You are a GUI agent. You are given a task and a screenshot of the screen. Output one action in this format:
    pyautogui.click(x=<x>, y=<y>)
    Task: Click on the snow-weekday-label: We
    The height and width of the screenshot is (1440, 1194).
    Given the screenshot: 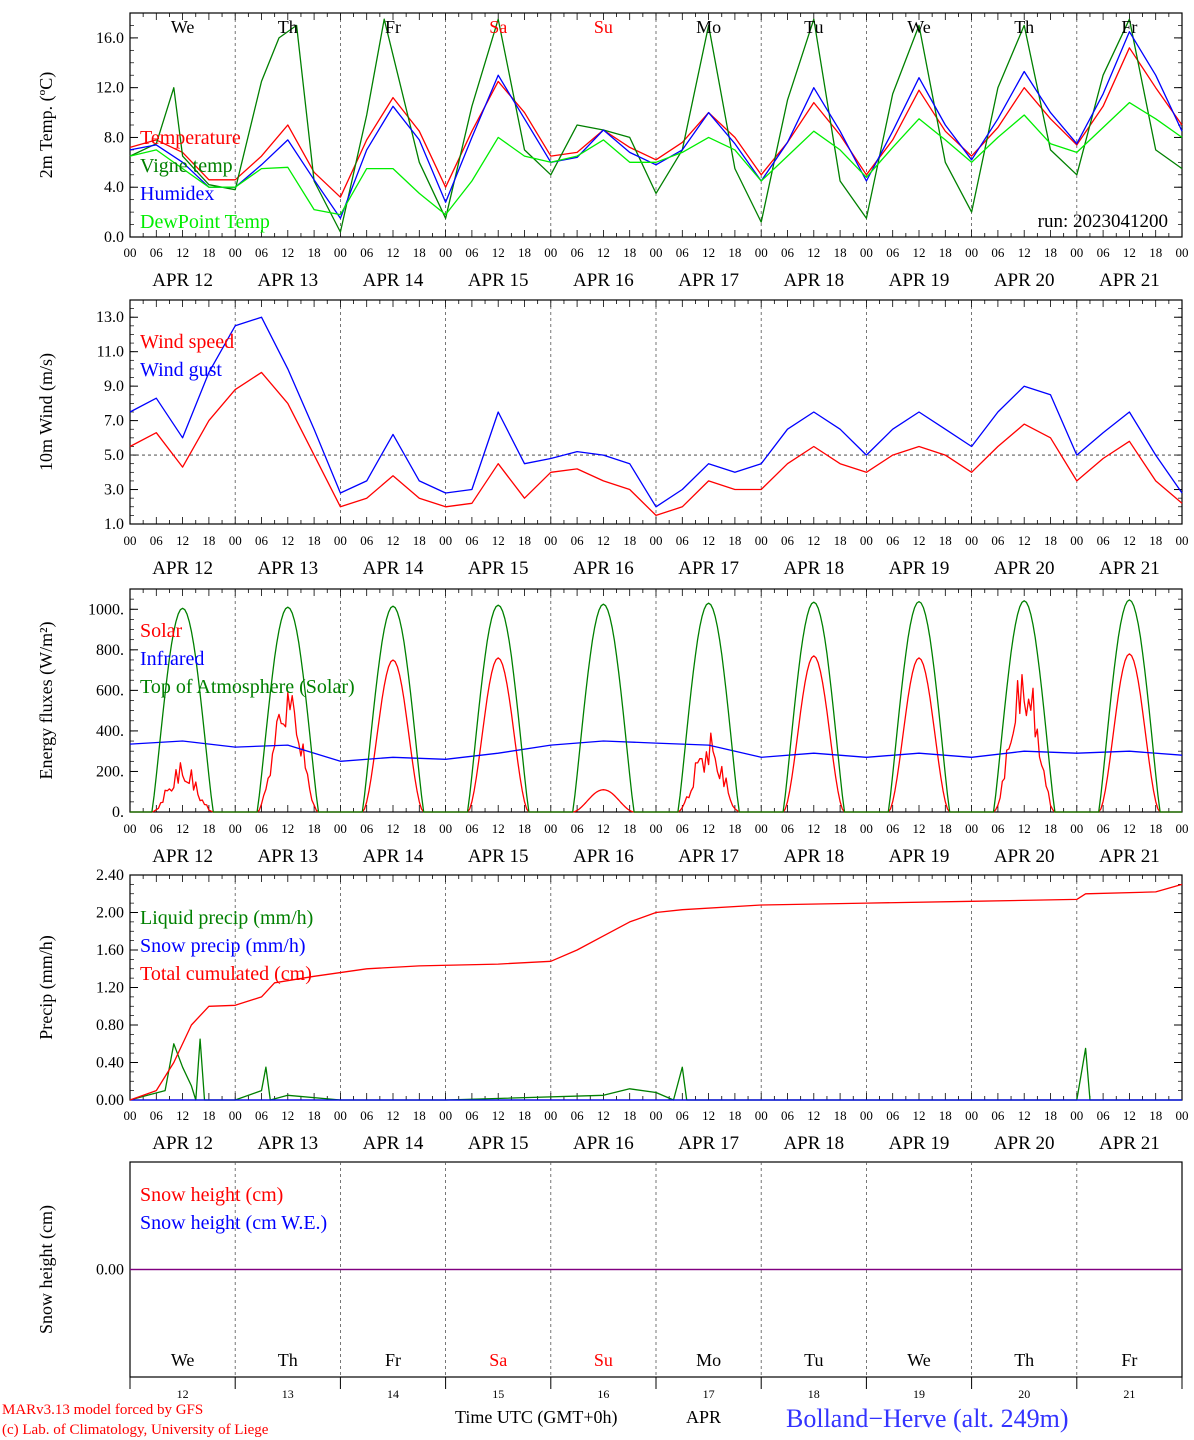 What is the action you would take?
    pyautogui.click(x=919, y=1360)
    